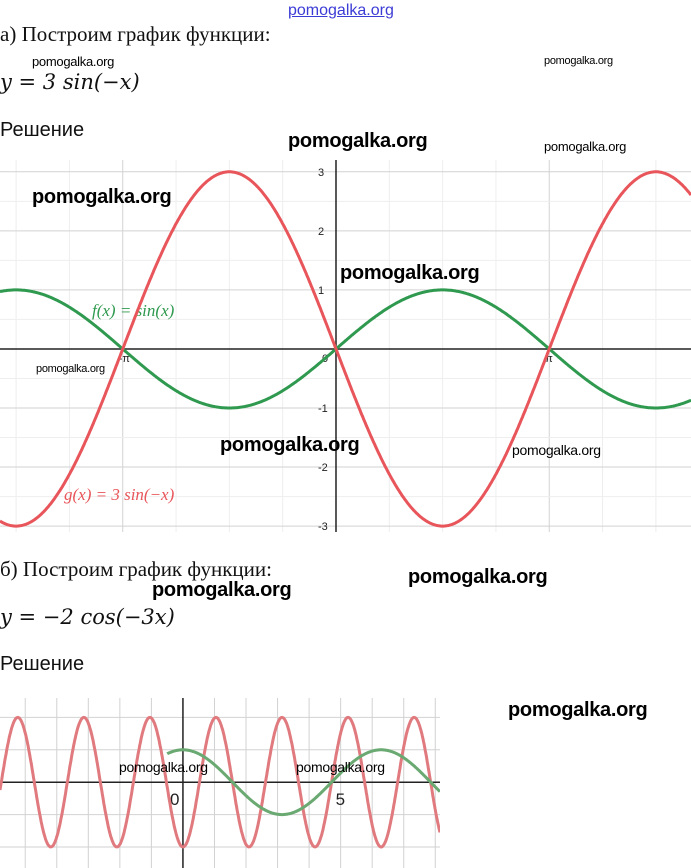 The height and width of the screenshot is (868, 691). Describe the element at coordinates (136, 569) in the screenshot. I see `part-b-title: б) Построим график функции:` at that location.